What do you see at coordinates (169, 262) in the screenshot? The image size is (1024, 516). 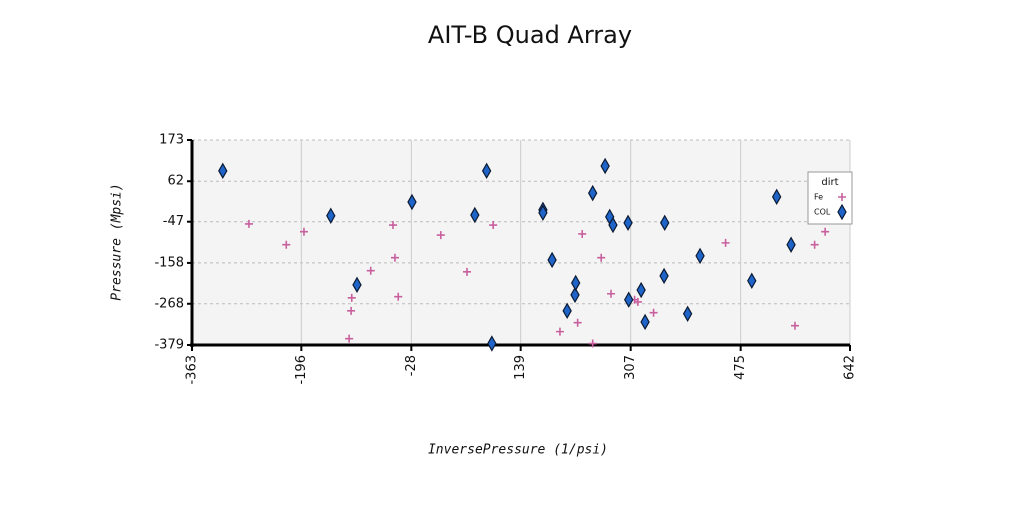 I see `y-tick-label: -158` at bounding box center [169, 262].